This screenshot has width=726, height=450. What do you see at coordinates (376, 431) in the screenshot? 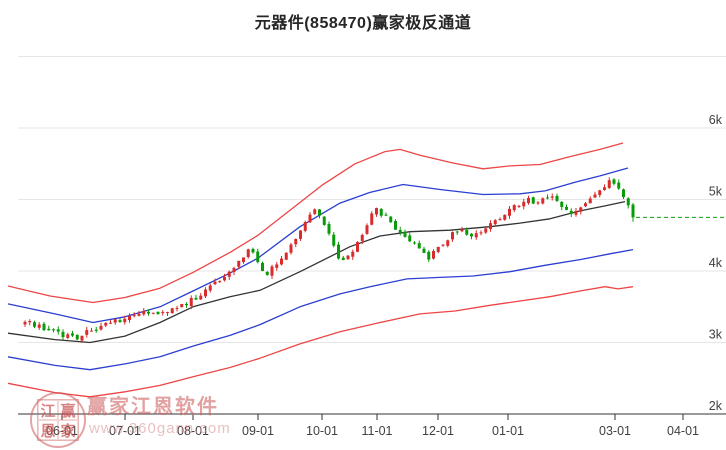
I see `axis-tick-label: 11-01` at bounding box center [376, 431].